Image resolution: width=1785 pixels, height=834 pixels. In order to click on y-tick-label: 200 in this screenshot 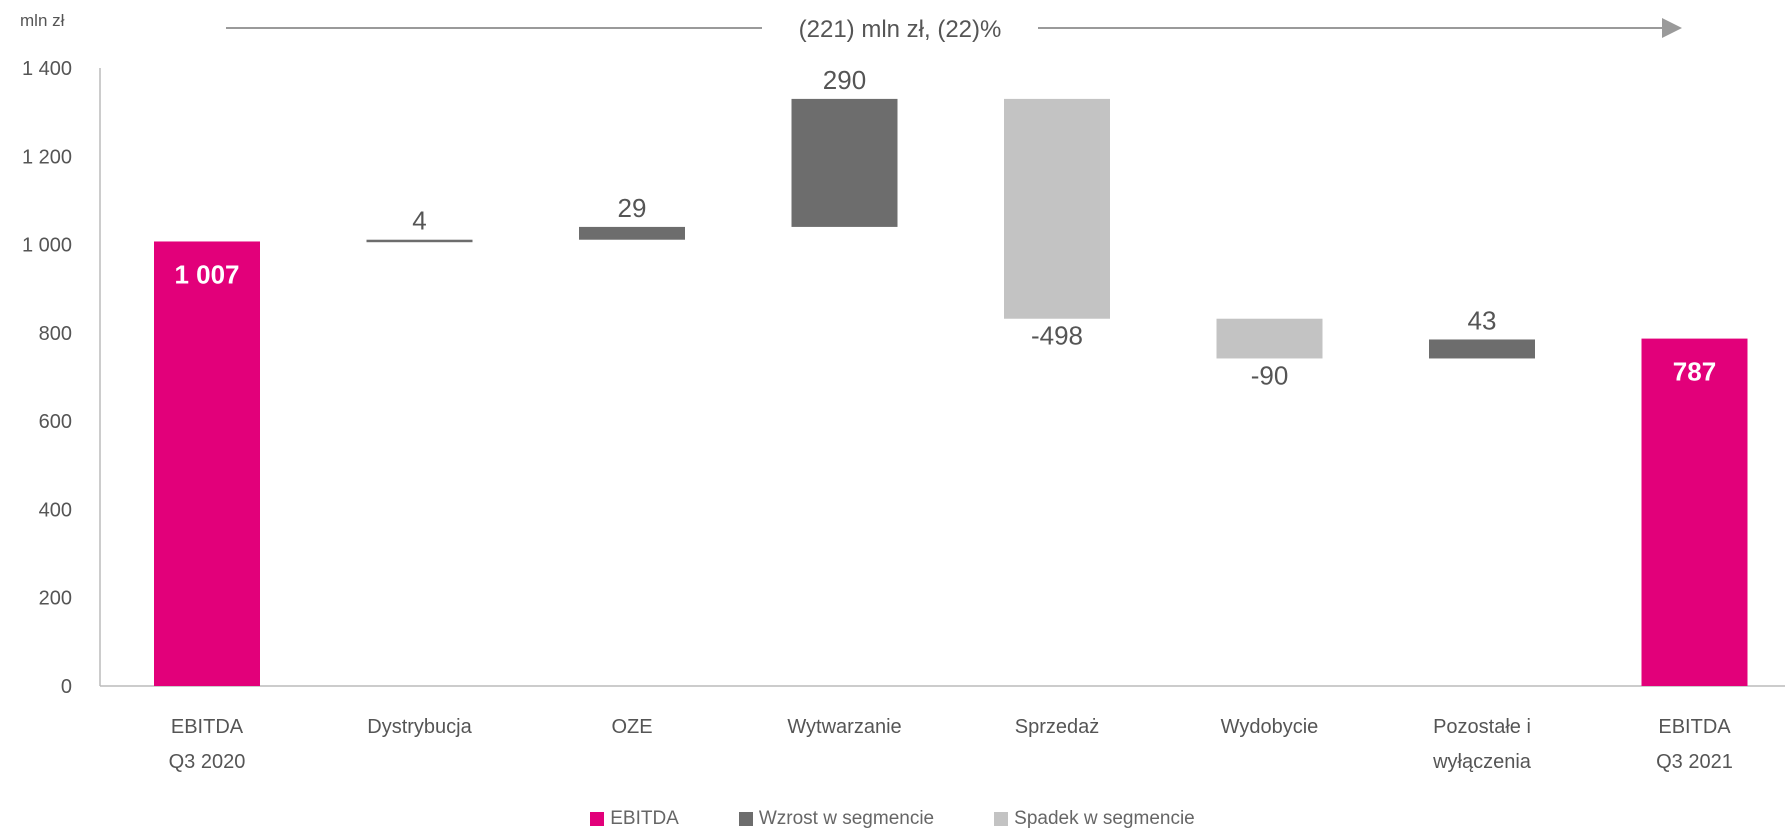, I will do `click(55, 599)`.